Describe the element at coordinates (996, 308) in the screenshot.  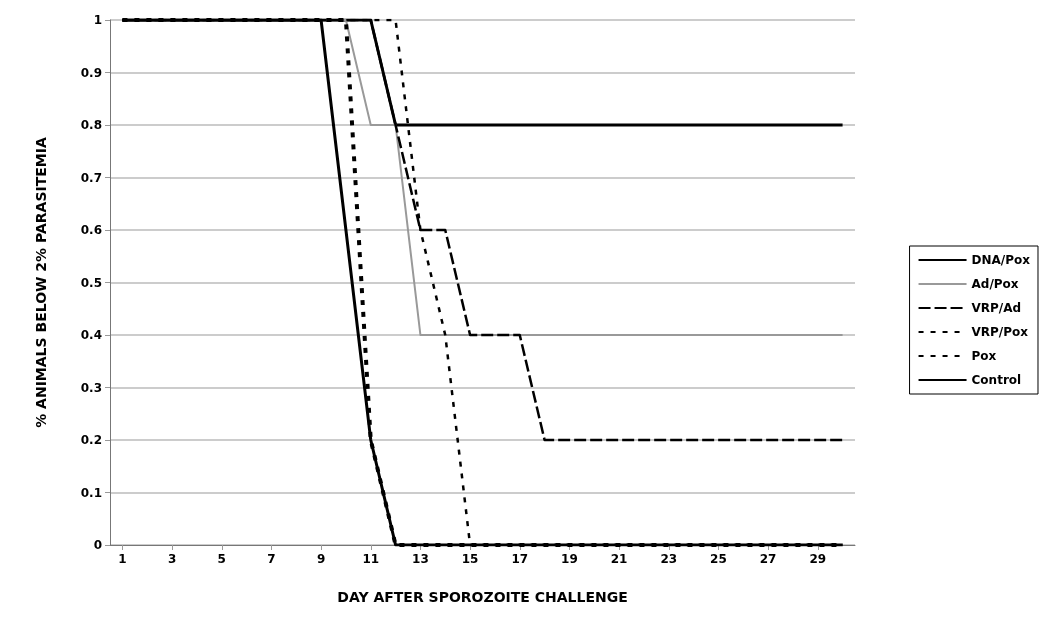
I see `legend-label: VRP/Ad` at that location.